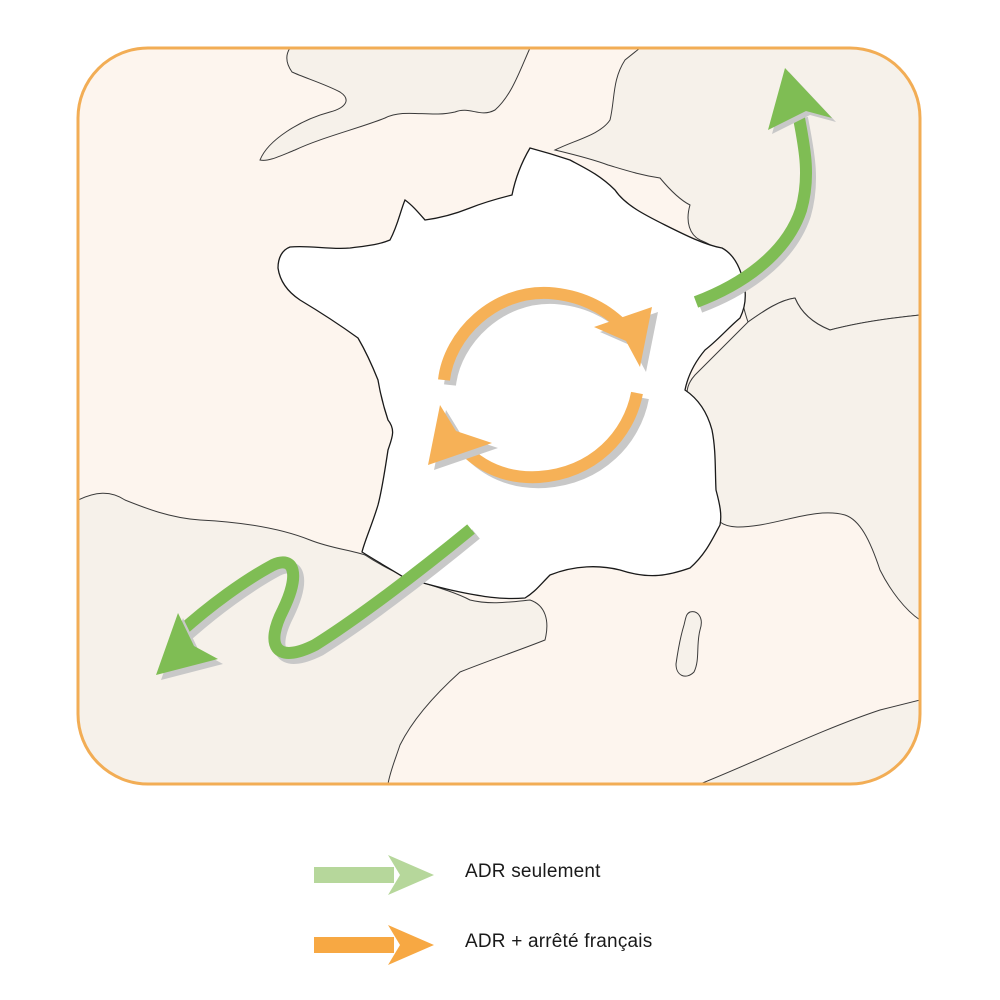  I want to click on legend-label-adr-french-decree: ADR + arrêté français, so click(559, 941).